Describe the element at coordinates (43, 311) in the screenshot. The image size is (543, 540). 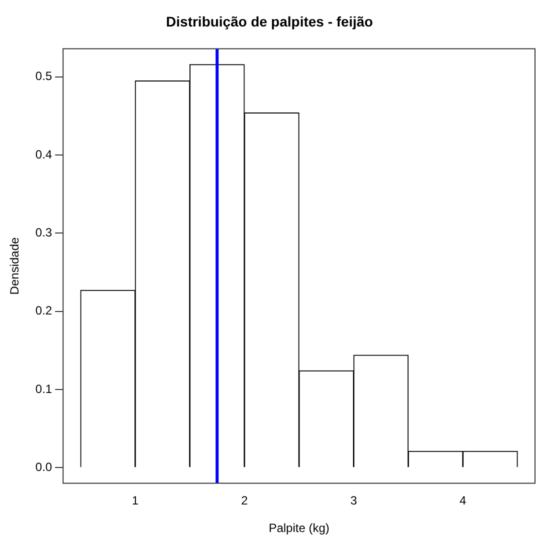
I see `y-tick-label: 0.2` at that location.